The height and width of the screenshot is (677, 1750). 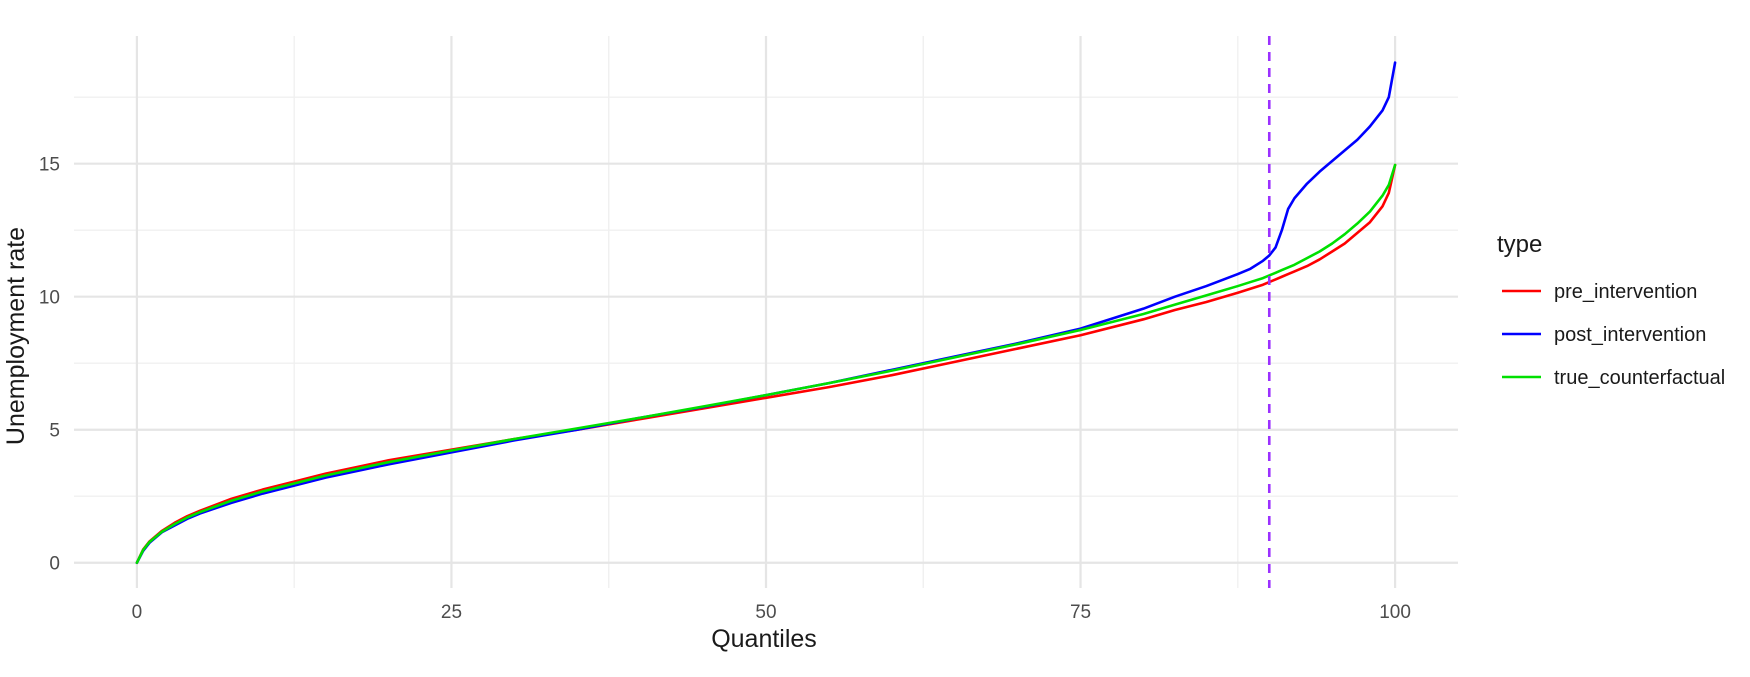 I want to click on y-tick-label: 15, so click(x=49, y=165).